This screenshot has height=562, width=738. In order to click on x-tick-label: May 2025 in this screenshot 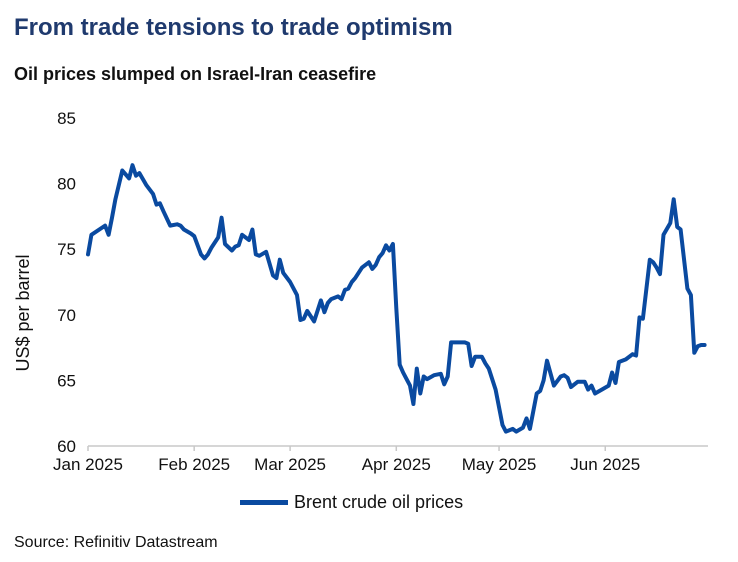, I will do `click(499, 464)`.